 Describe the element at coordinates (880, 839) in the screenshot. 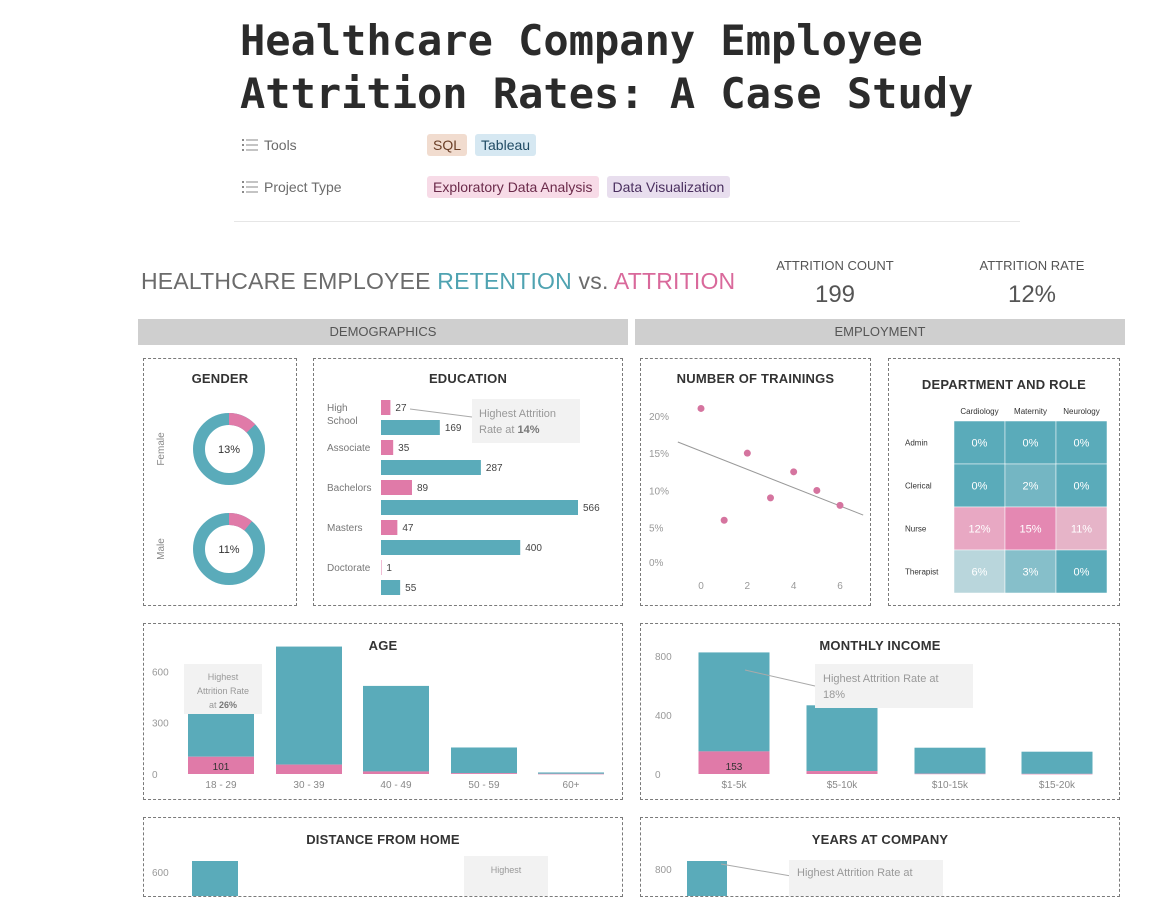

I see `panel-title: YEARS AT COMPANY` at that location.